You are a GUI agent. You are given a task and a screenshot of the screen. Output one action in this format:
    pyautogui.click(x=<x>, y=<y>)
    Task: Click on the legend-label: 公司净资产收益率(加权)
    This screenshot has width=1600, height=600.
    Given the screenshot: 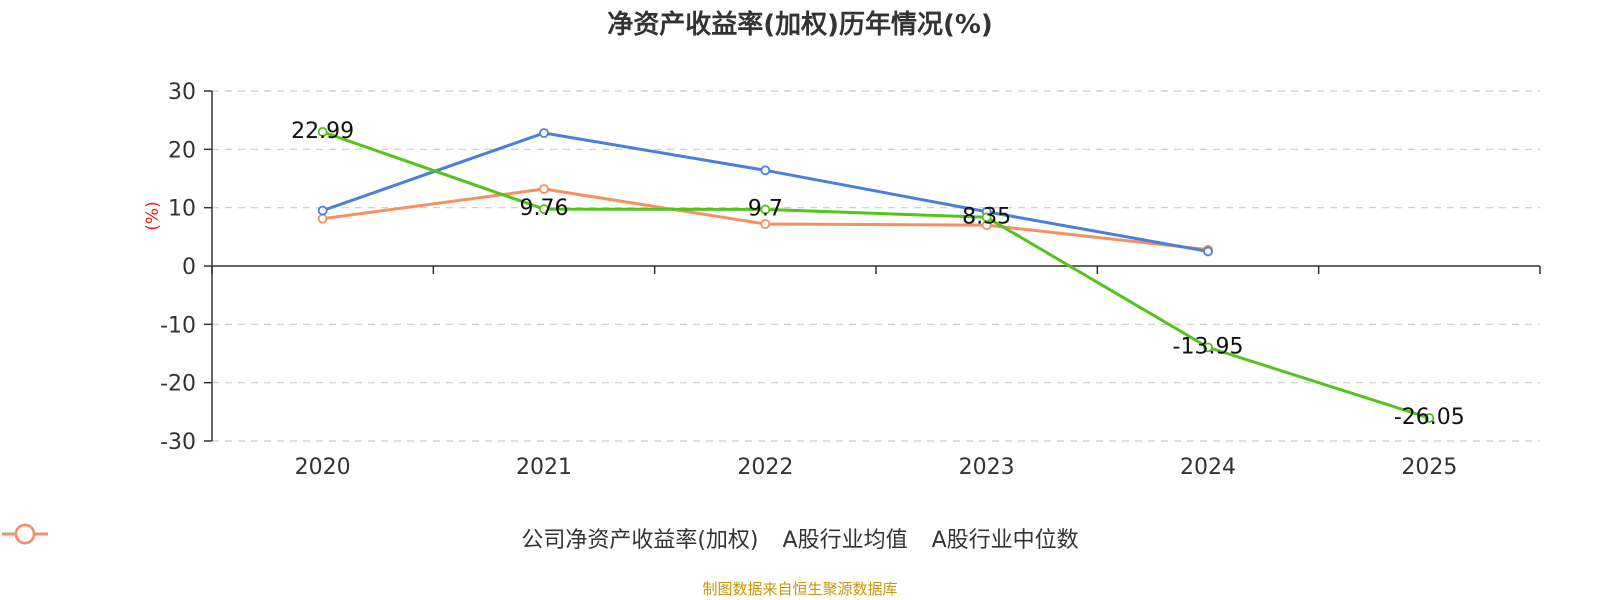 What is the action you would take?
    pyautogui.click(x=640, y=540)
    